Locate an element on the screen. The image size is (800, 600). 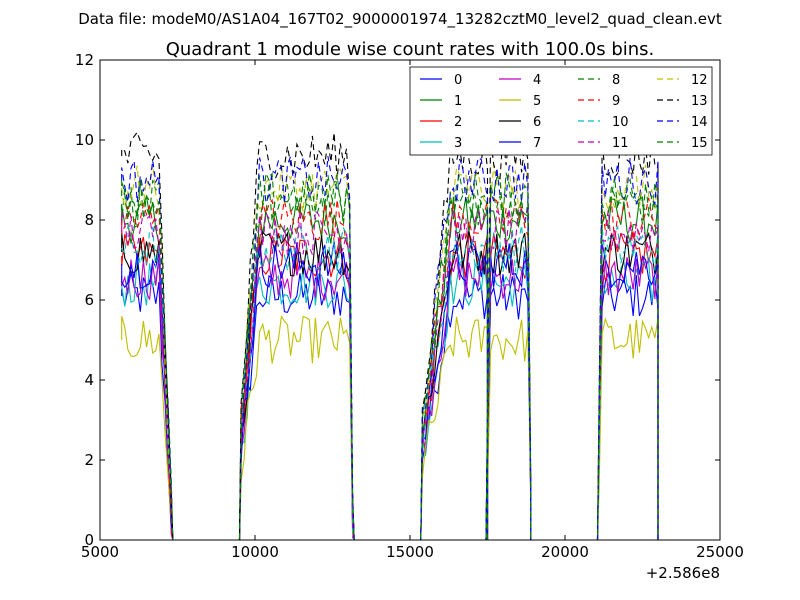
legend-label-6: 6 is located at coordinates (537, 122).